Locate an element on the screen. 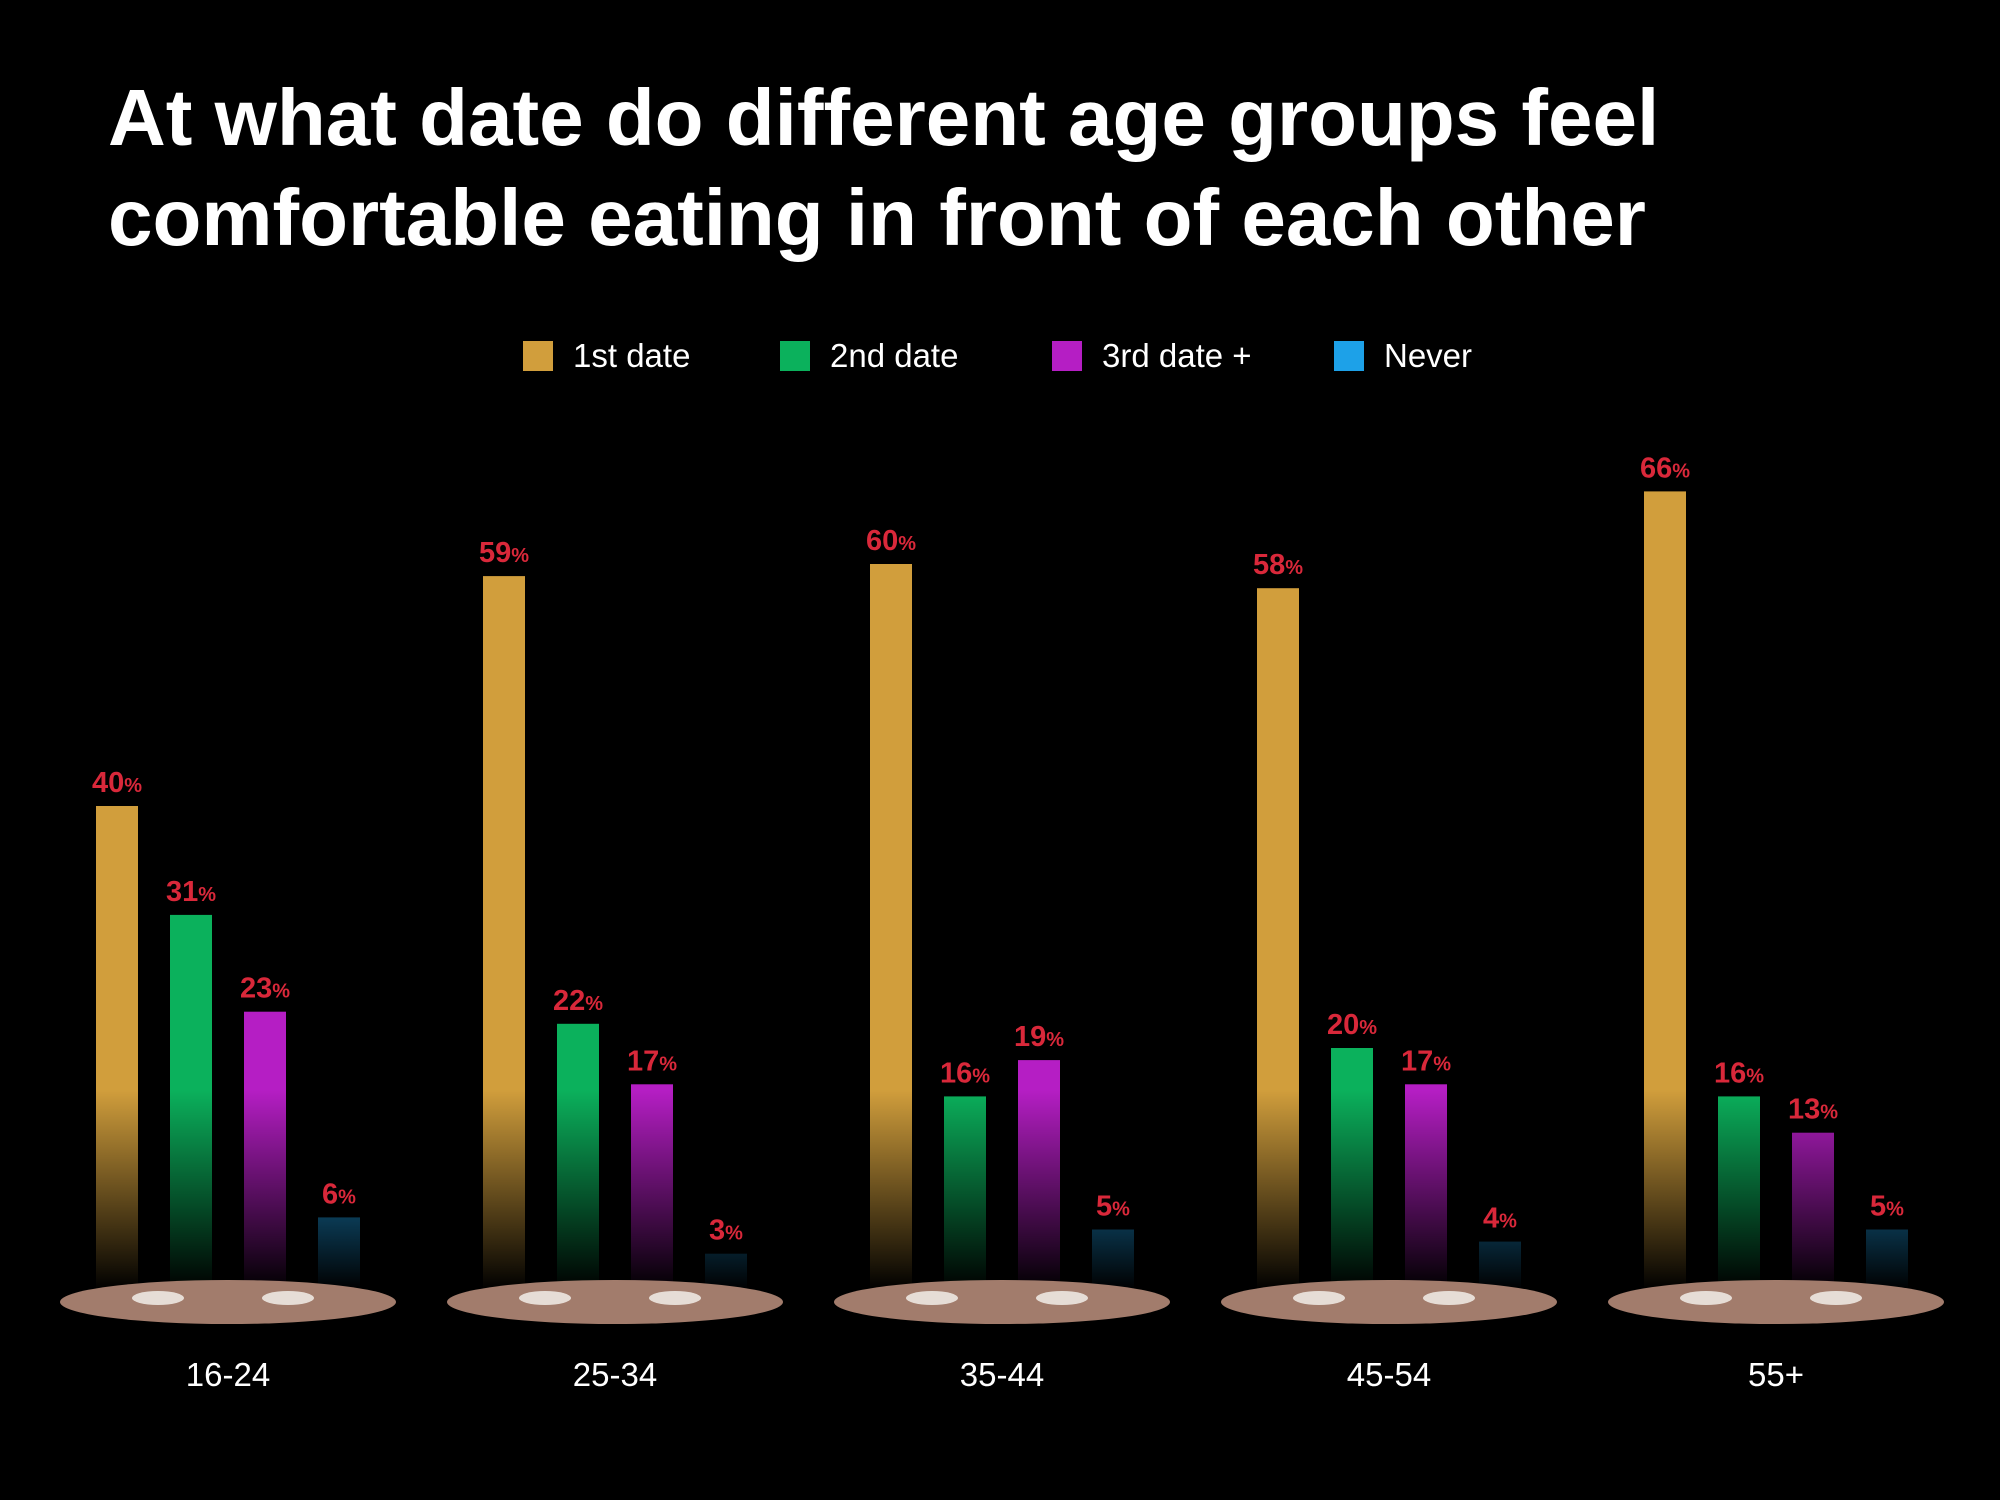  legend-swatch-3rd-date is located at coordinates (1067, 356).